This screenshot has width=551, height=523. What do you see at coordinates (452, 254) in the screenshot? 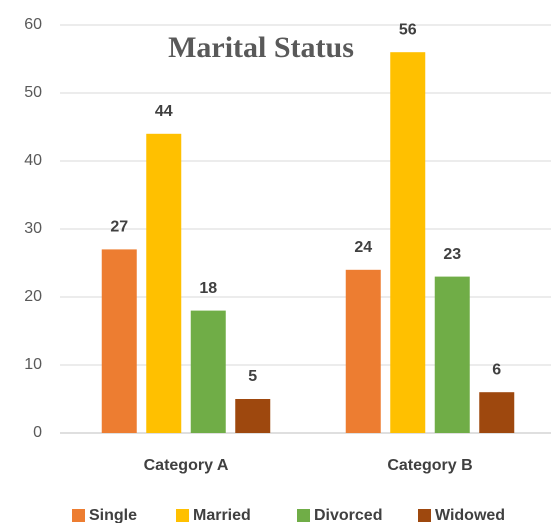
I see `data-label: 23` at bounding box center [452, 254].